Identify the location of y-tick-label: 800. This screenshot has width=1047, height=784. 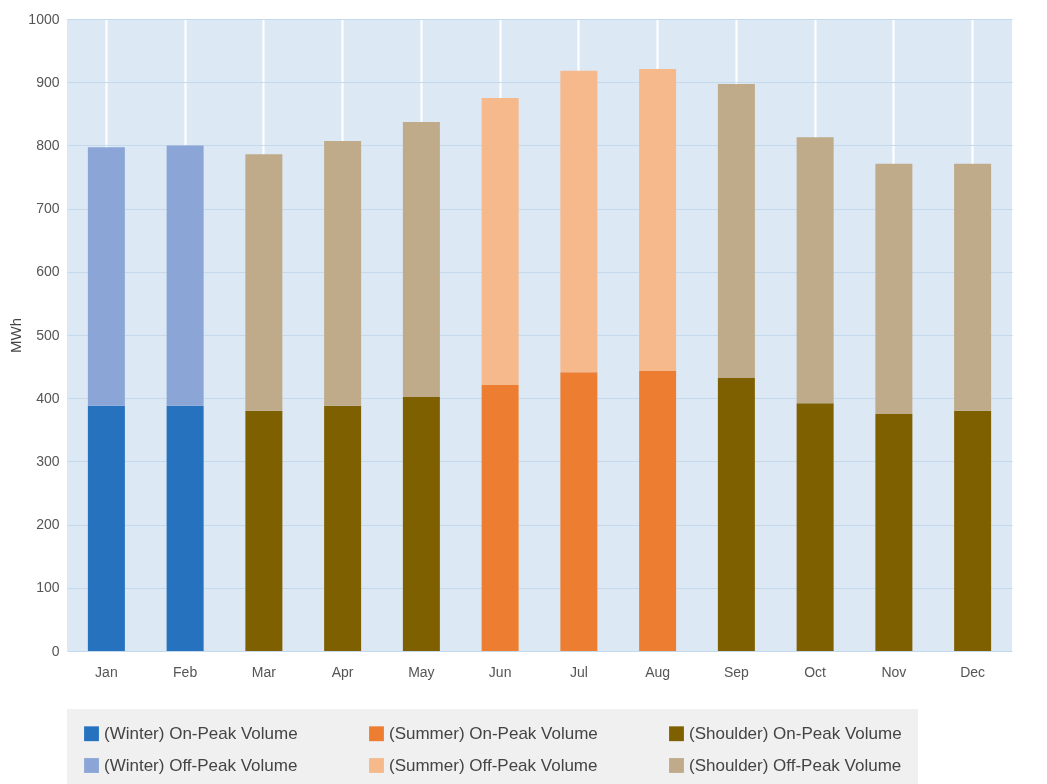
(48, 144).